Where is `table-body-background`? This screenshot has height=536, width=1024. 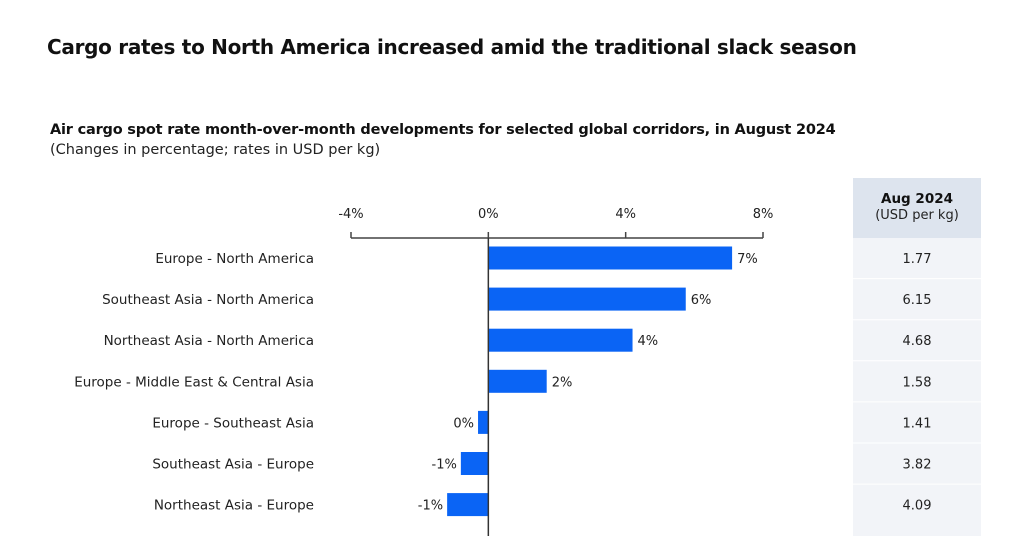 table-body-background is located at coordinates (917, 387).